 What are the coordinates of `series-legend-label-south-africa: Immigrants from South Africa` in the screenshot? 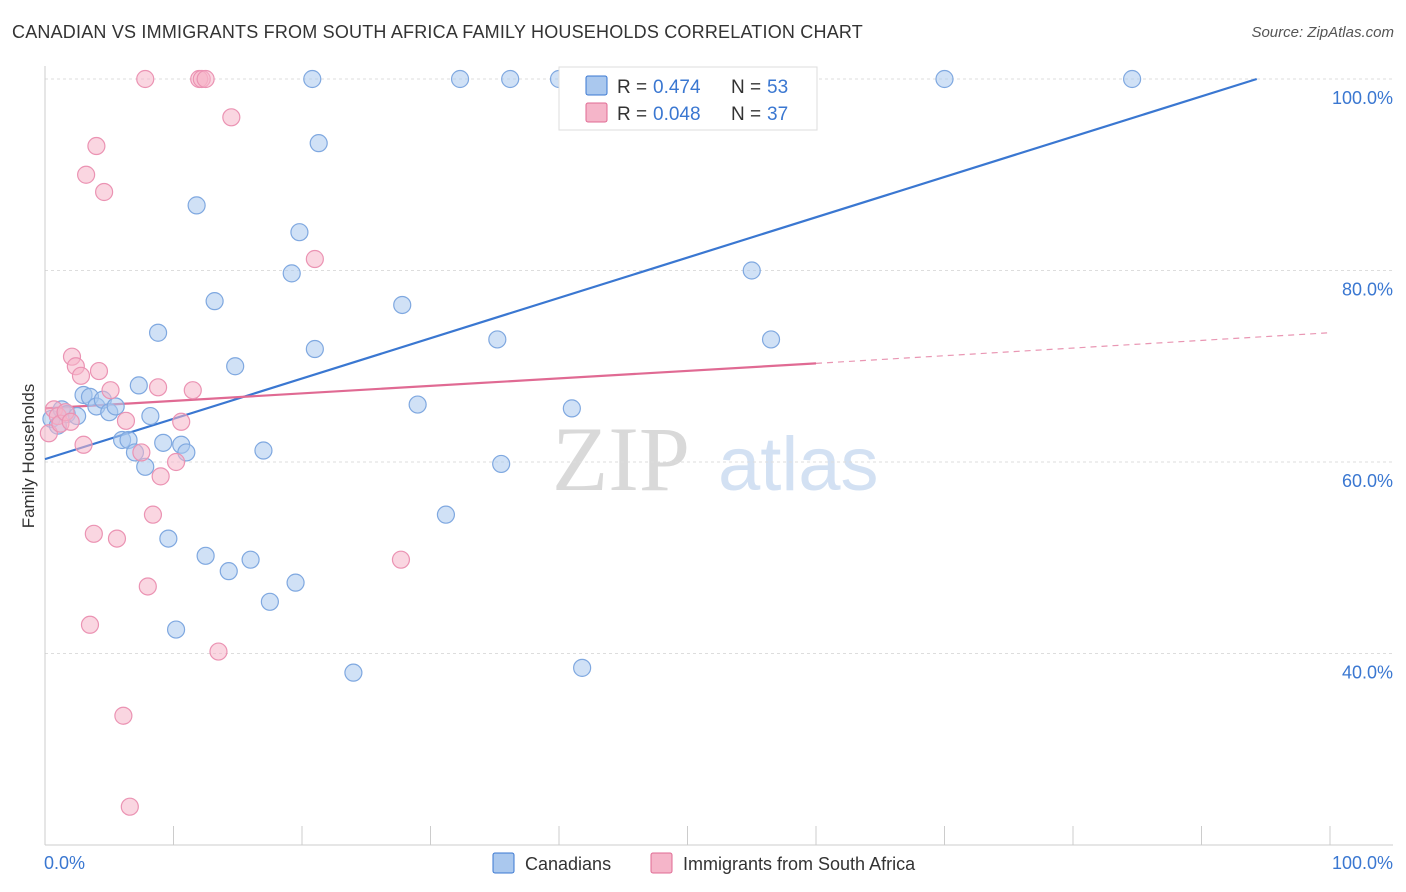 It's located at (799, 864).